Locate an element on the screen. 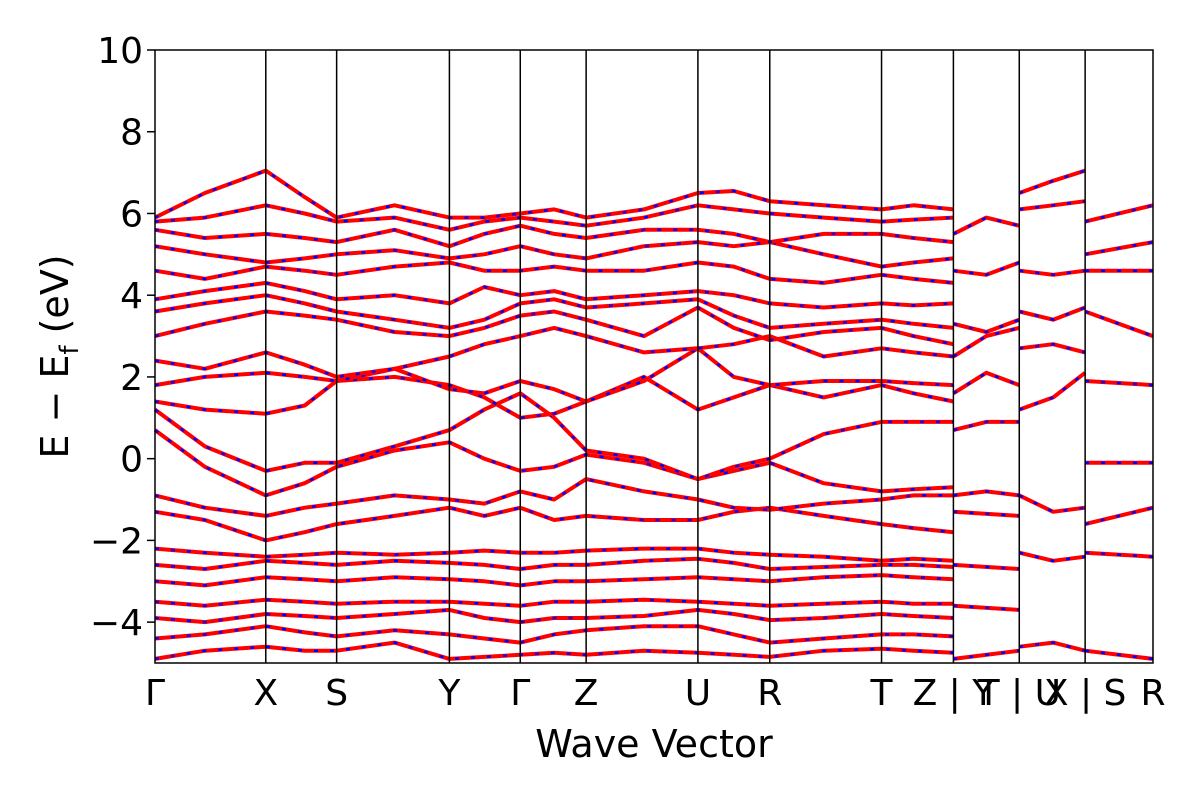 This screenshot has height=800, width=1200. x-tick-label-11: X | S is located at coordinates (1085, 693).